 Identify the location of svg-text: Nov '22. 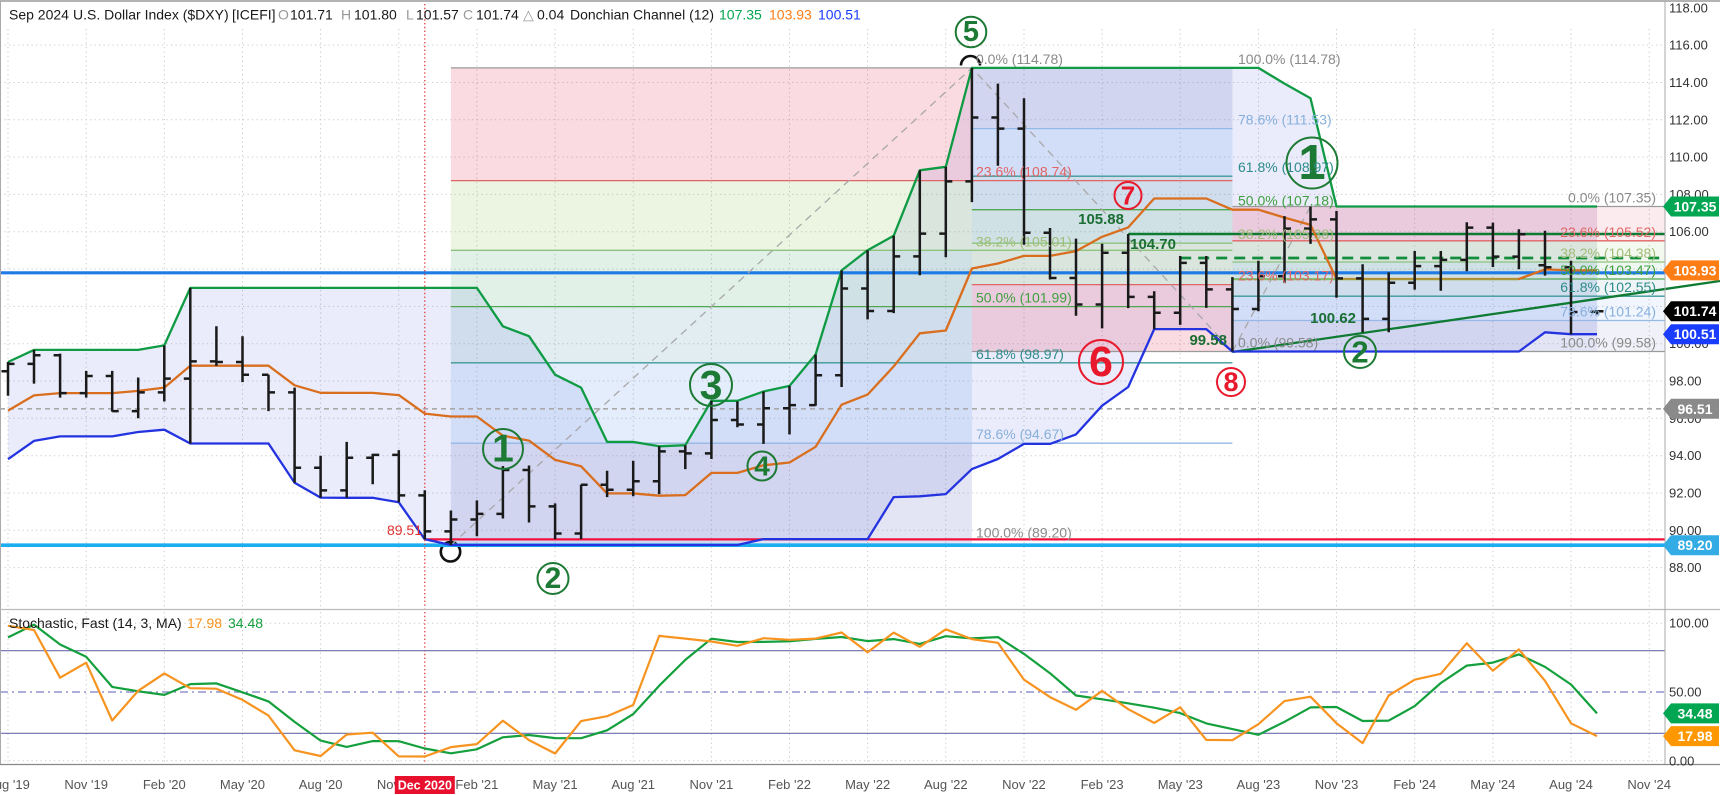
(1024, 784).